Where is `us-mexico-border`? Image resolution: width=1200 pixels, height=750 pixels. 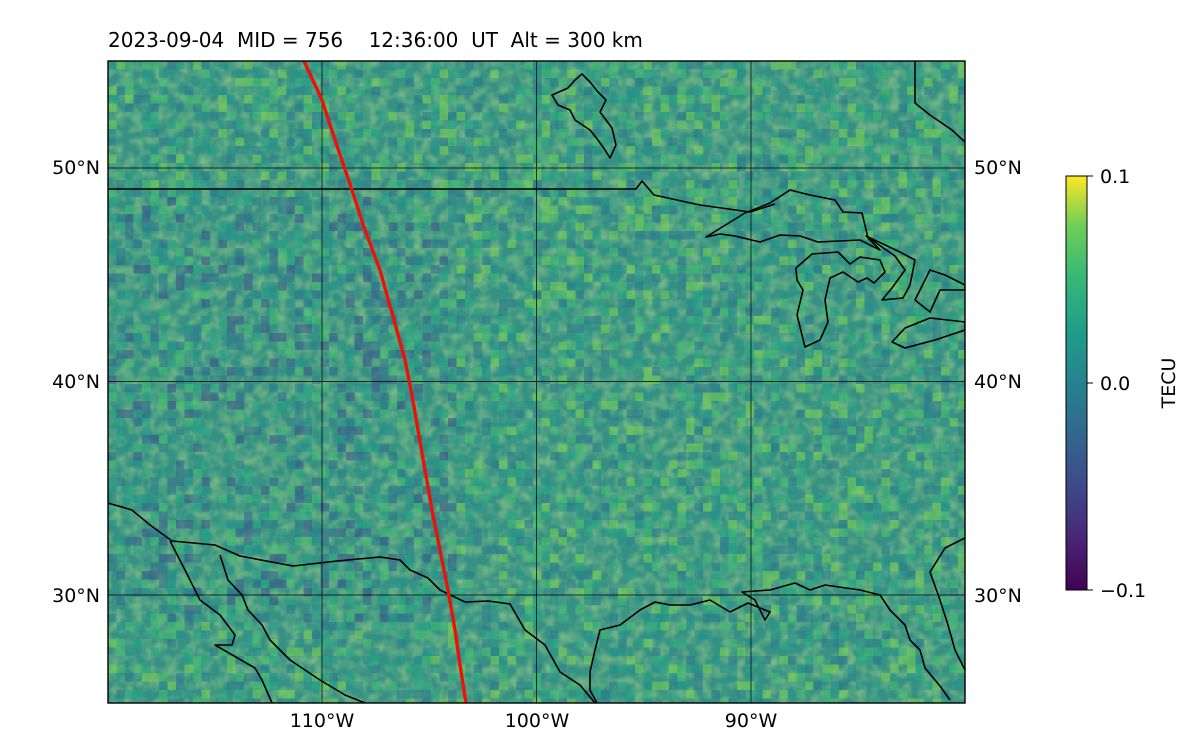 us-mexico-border is located at coordinates (352, 602).